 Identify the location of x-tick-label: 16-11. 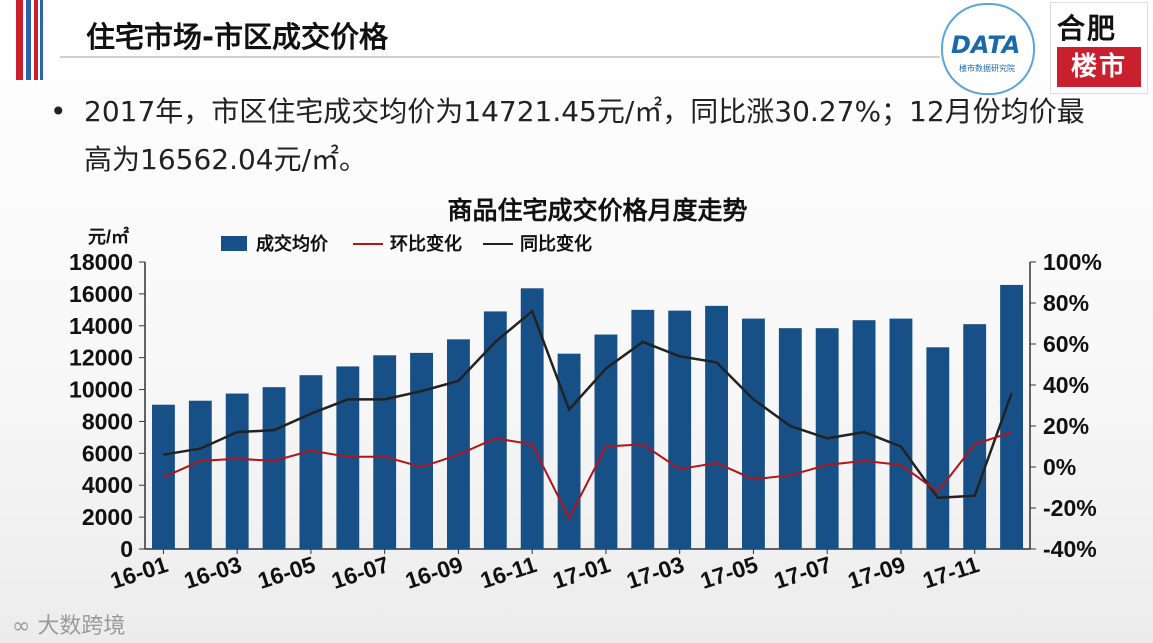
(508, 572).